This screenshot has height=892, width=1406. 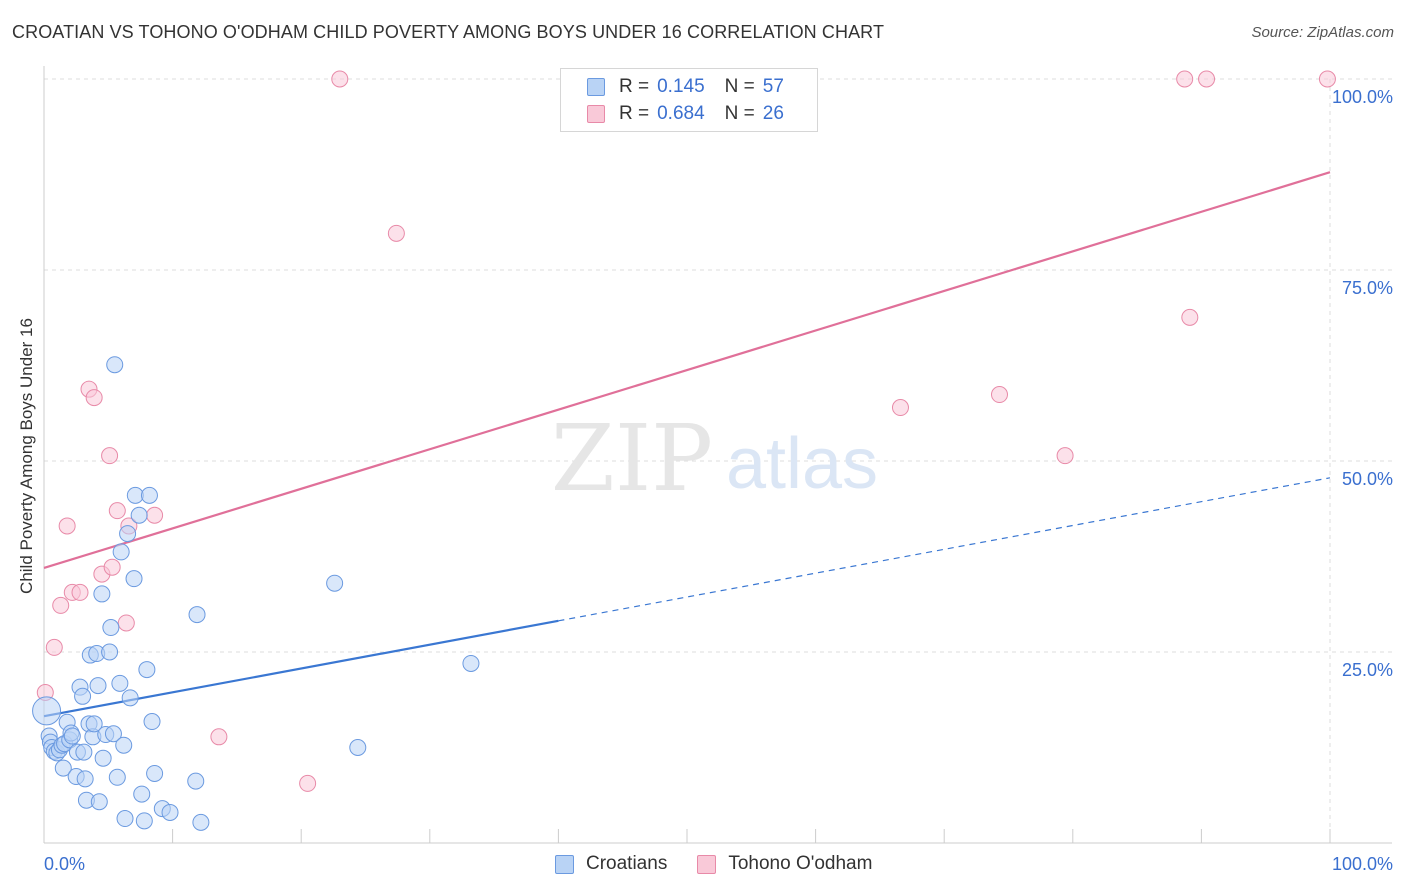 What do you see at coordinates (1322, 32) in the screenshot?
I see `source-credit: Source: ZipAtlas.com` at bounding box center [1322, 32].